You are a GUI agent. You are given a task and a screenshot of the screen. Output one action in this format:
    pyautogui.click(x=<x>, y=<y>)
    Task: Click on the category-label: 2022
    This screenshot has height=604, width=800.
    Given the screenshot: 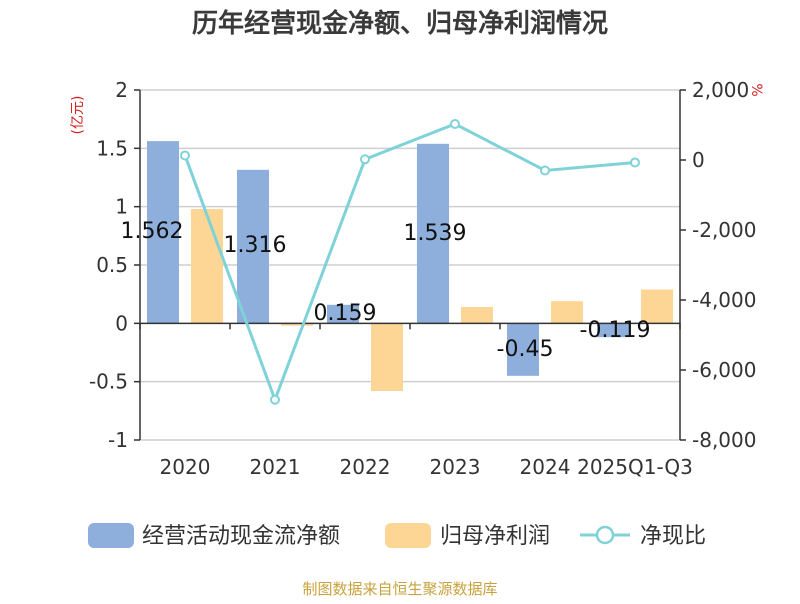 What is the action you would take?
    pyautogui.click(x=365, y=467)
    